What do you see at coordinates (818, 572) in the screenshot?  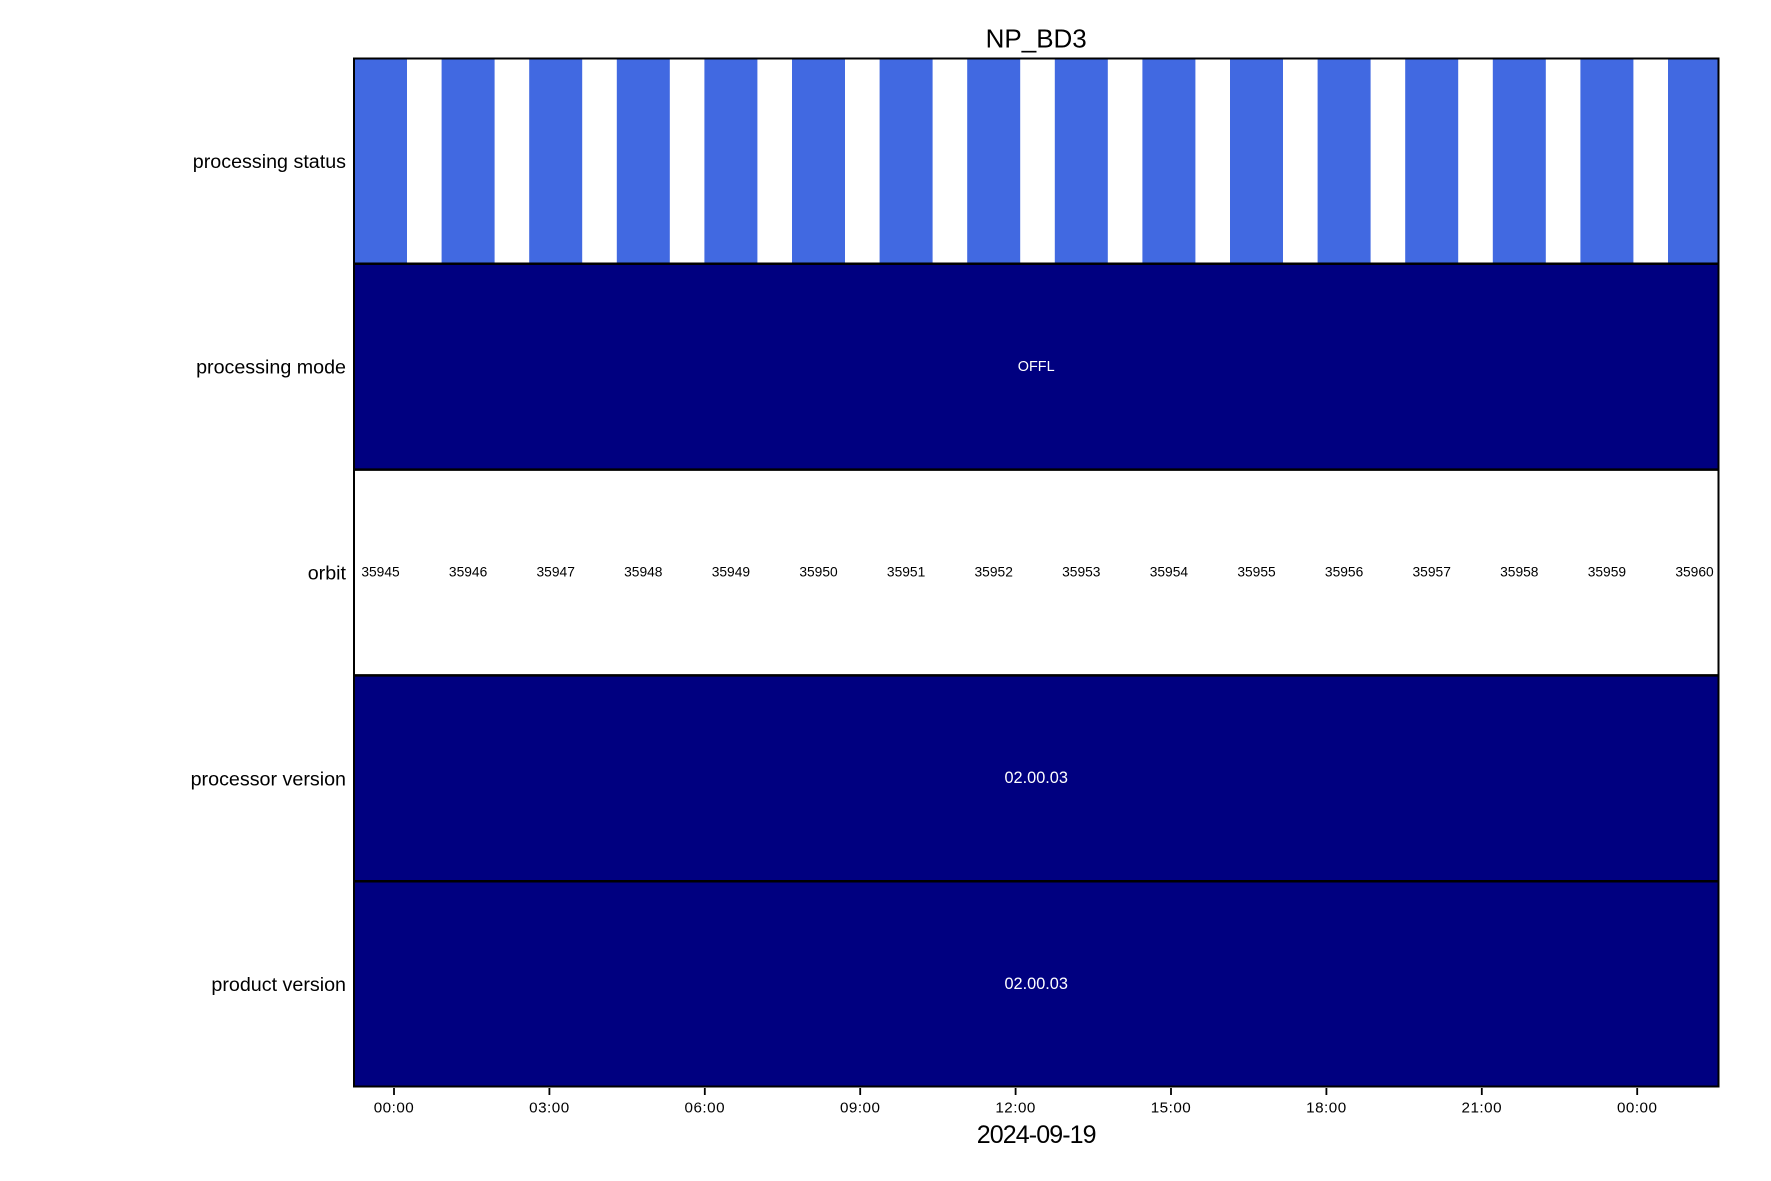 I see `svg-text: 35950` at bounding box center [818, 572].